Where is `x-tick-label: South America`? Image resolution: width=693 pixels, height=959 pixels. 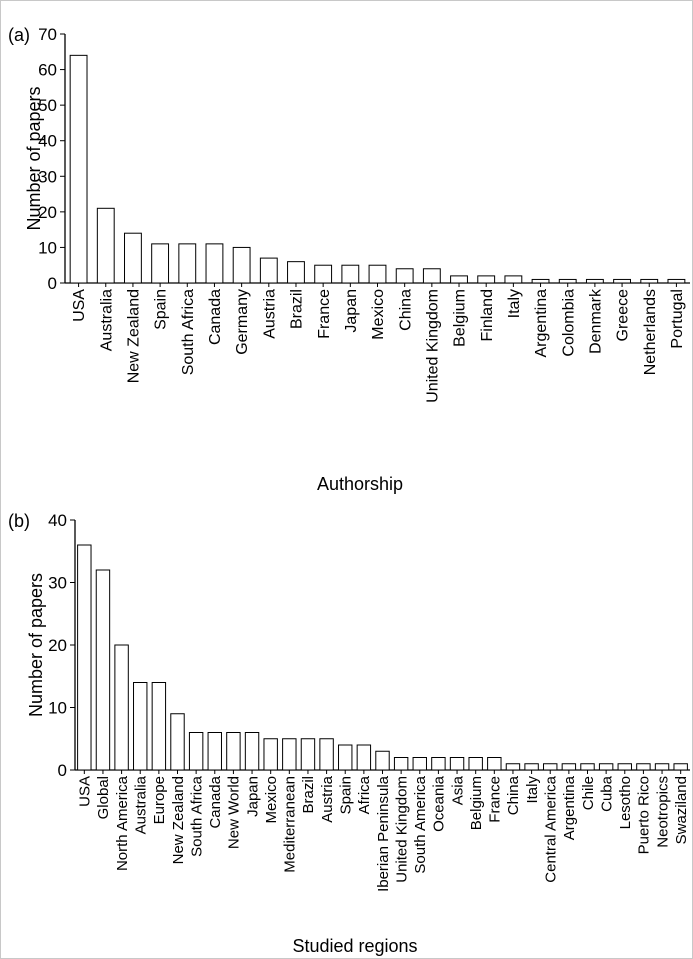 x-tick-label: South America is located at coordinates (420, 824).